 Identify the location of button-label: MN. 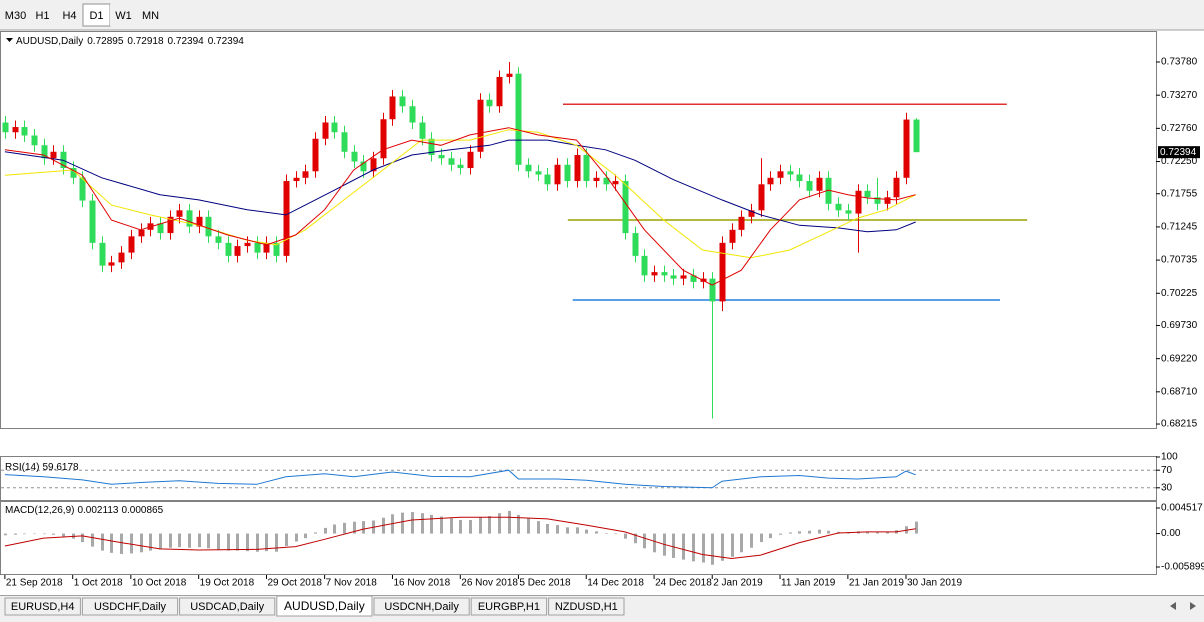
(150, 16).